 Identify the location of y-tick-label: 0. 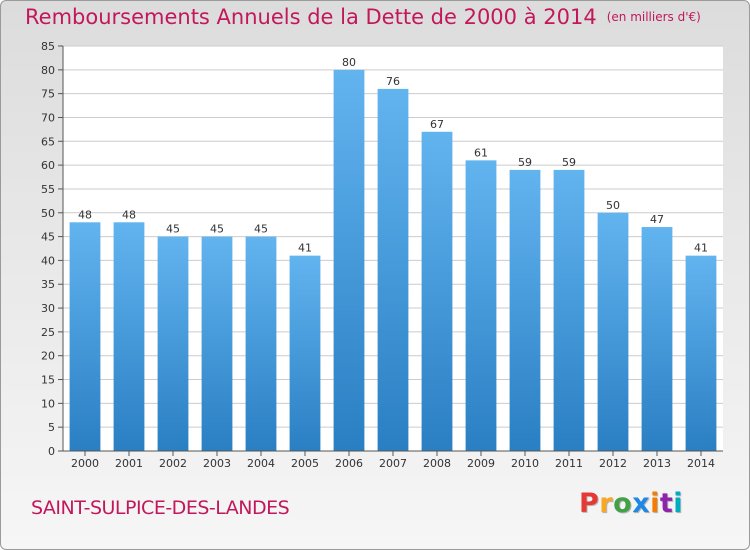
(51, 451).